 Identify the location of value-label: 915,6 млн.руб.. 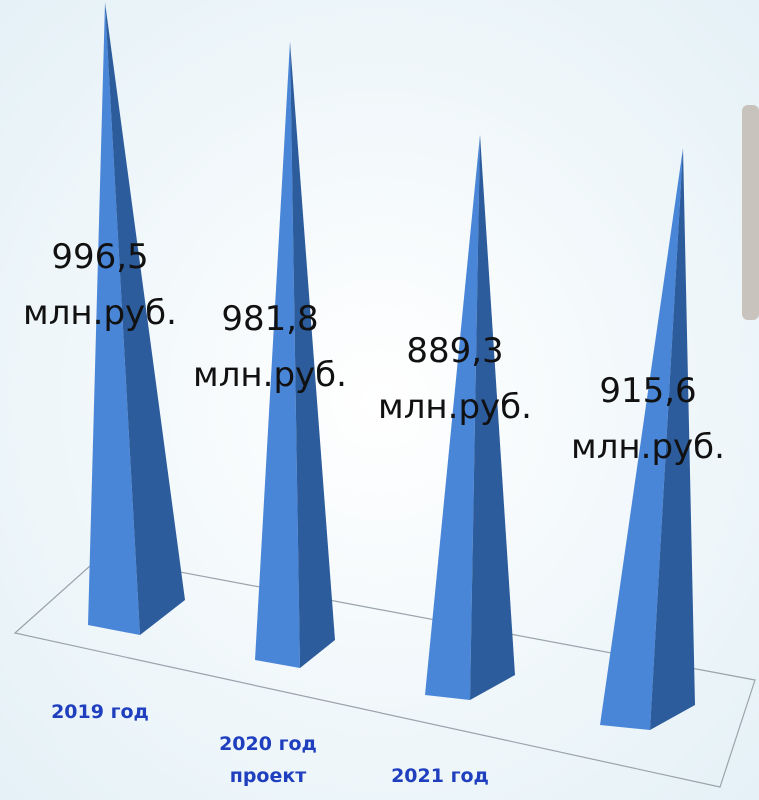
(648, 419).